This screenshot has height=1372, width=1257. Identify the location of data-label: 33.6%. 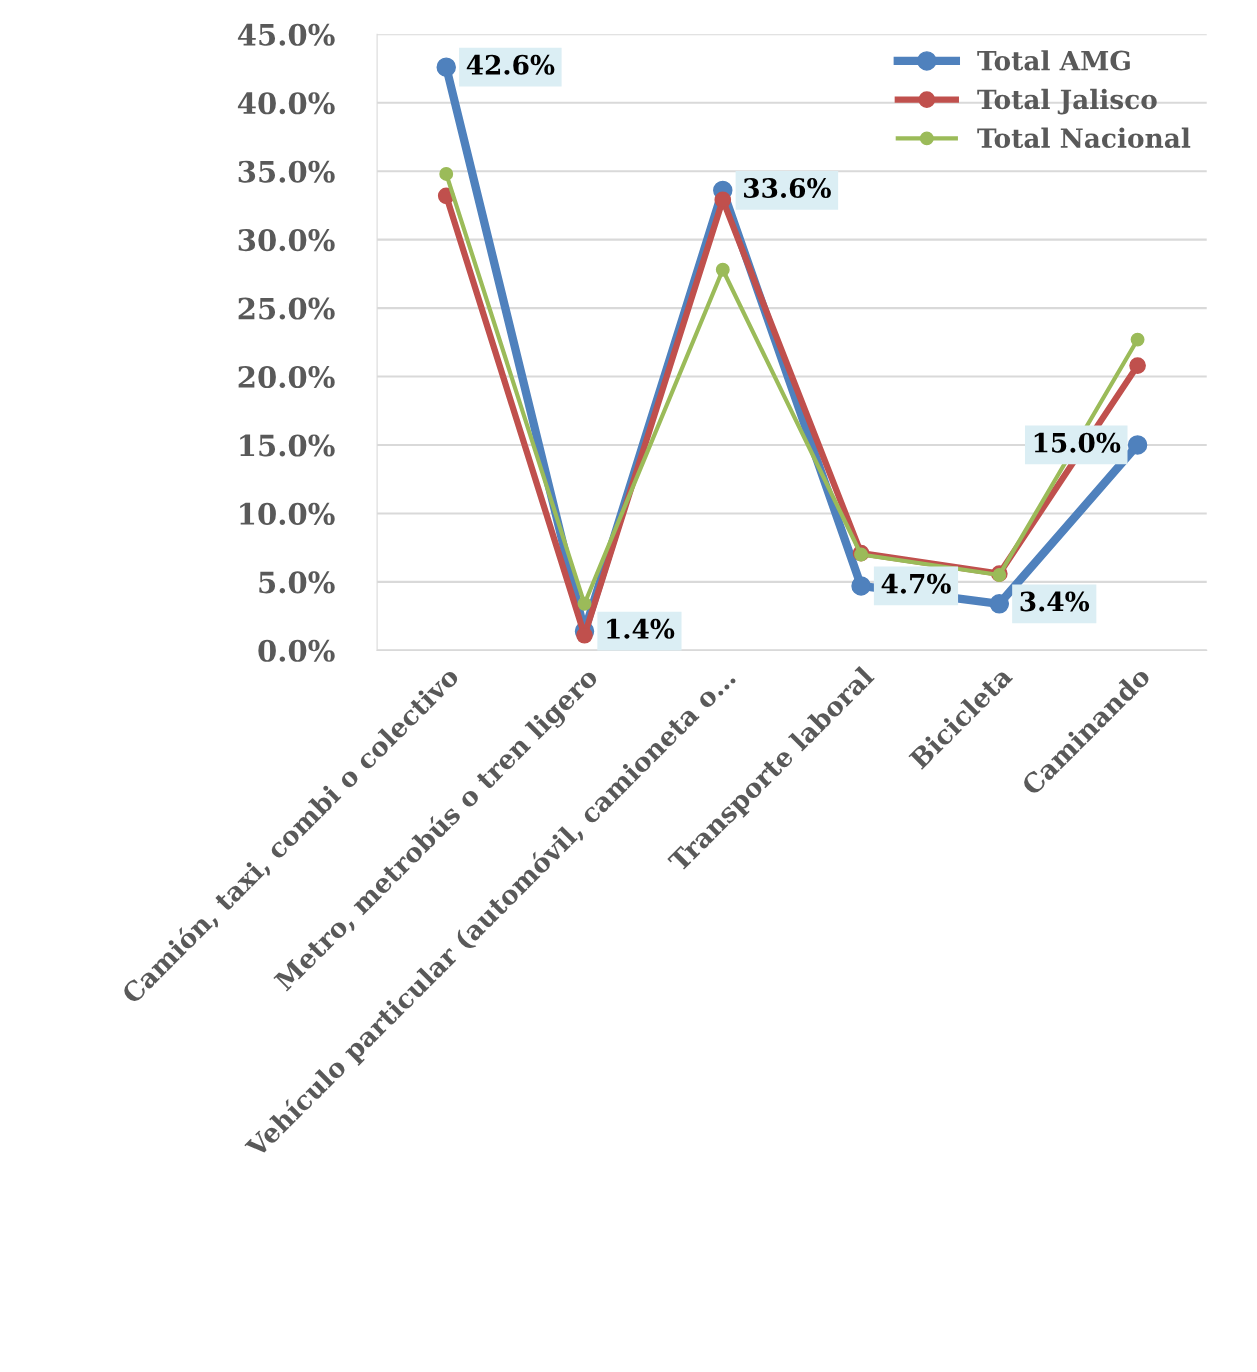
(787, 188).